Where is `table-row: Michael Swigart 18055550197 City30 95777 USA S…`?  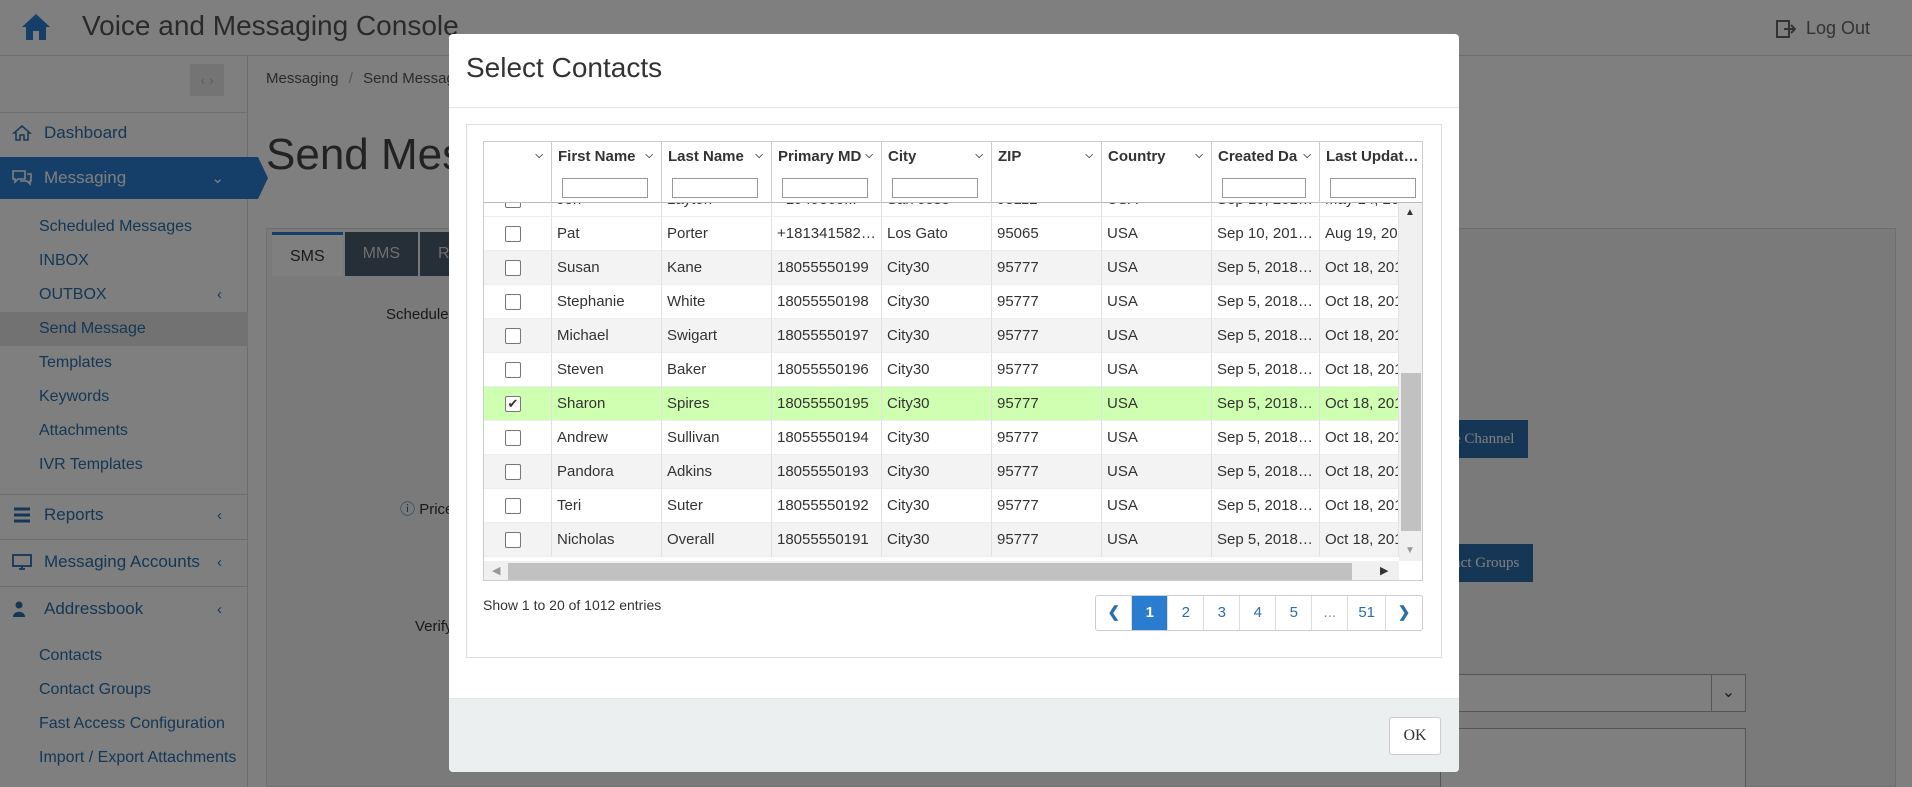
table-row: Michael Swigart 18055550197 City30 95777 USA S… is located at coordinates (941, 336).